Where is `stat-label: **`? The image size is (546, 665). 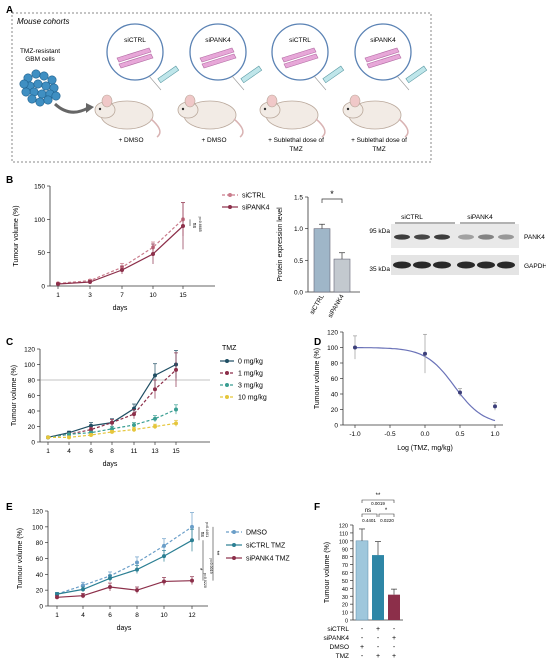
stat-label: ** is located at coordinates (216, 553).